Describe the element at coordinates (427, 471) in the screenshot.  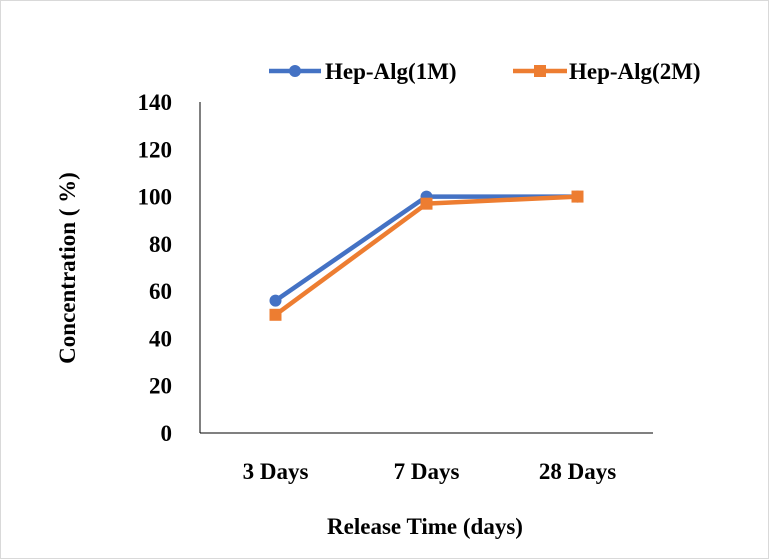
I see `x-tick-label: 7 Days` at that location.